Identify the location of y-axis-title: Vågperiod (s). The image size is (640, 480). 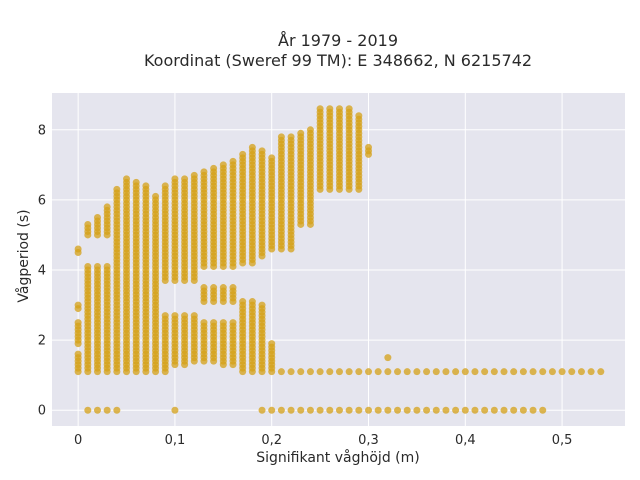
(23, 255).